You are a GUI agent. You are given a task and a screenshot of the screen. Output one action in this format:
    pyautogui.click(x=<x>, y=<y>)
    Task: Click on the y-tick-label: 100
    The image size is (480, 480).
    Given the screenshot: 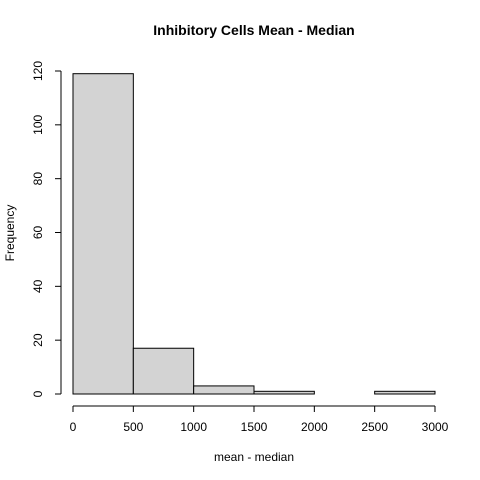 What is the action you would take?
    pyautogui.click(x=38, y=125)
    